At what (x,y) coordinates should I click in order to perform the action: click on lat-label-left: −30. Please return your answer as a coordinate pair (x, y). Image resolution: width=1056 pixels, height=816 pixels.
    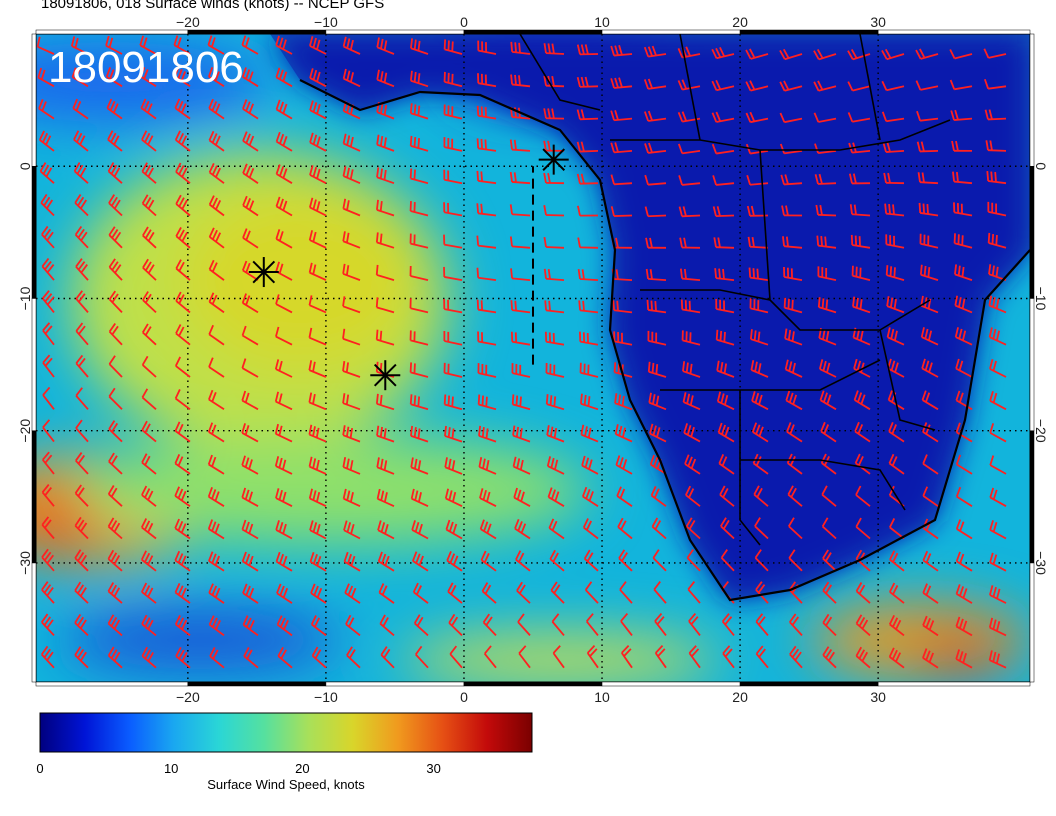
    Looking at the image, I should click on (25, 563).